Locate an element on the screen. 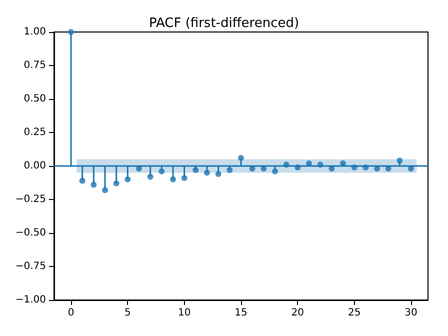 The image size is (448, 336). y-tick-label: −0.50 is located at coordinates (30, 233).